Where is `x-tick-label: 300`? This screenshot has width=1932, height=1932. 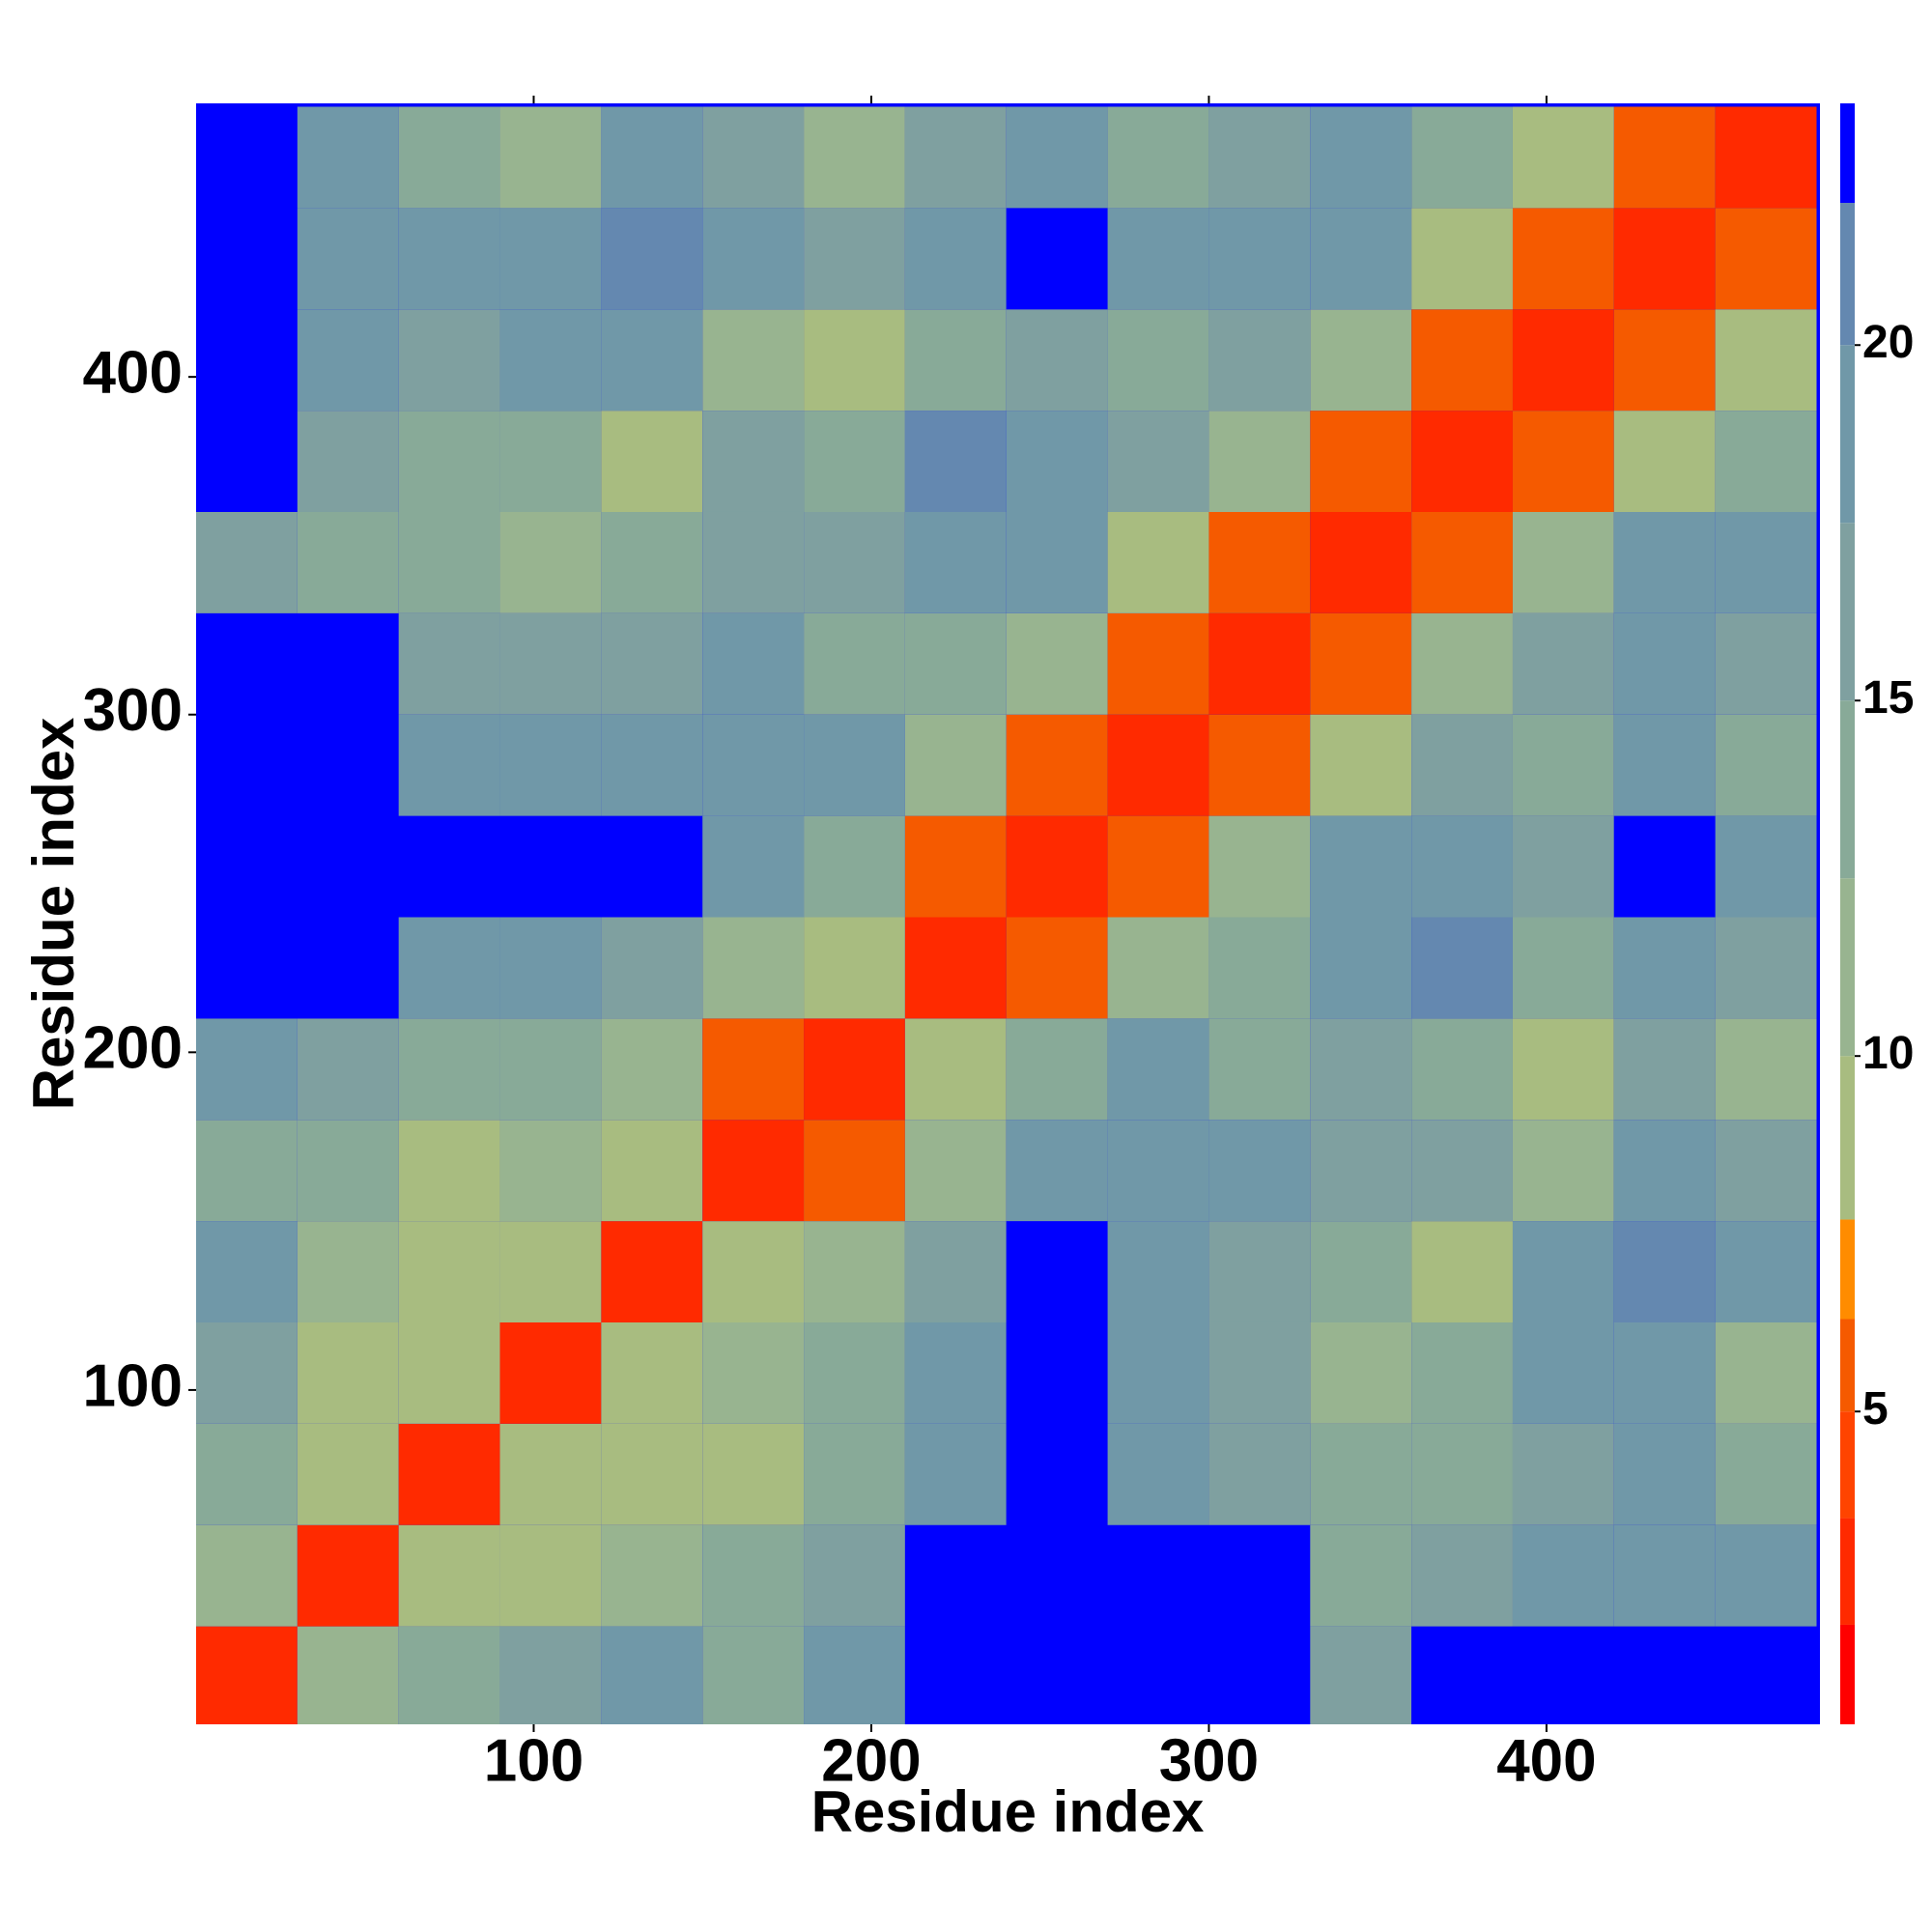 x-tick-label: 300 is located at coordinates (1209, 1760).